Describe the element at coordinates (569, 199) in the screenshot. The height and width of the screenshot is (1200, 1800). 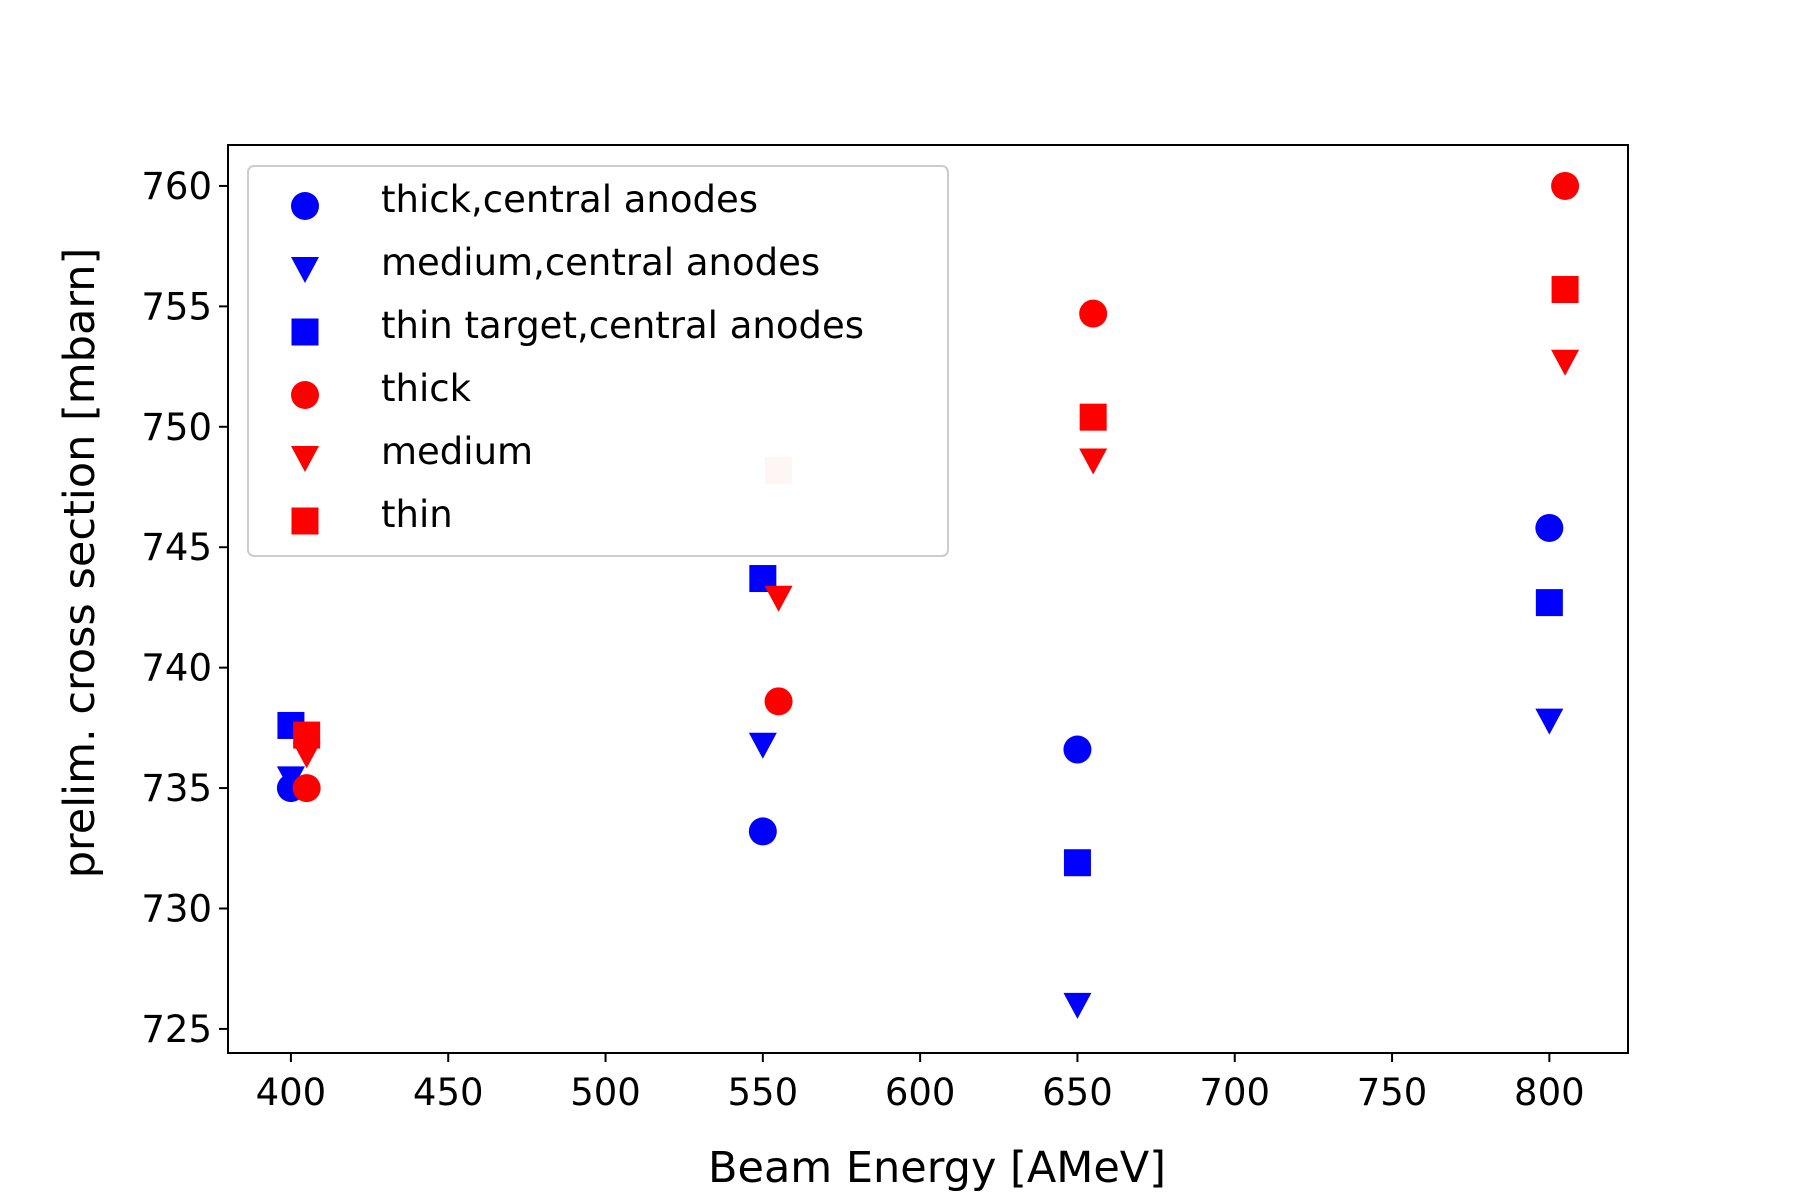
I see `legend-label: thick,central anodes` at that location.